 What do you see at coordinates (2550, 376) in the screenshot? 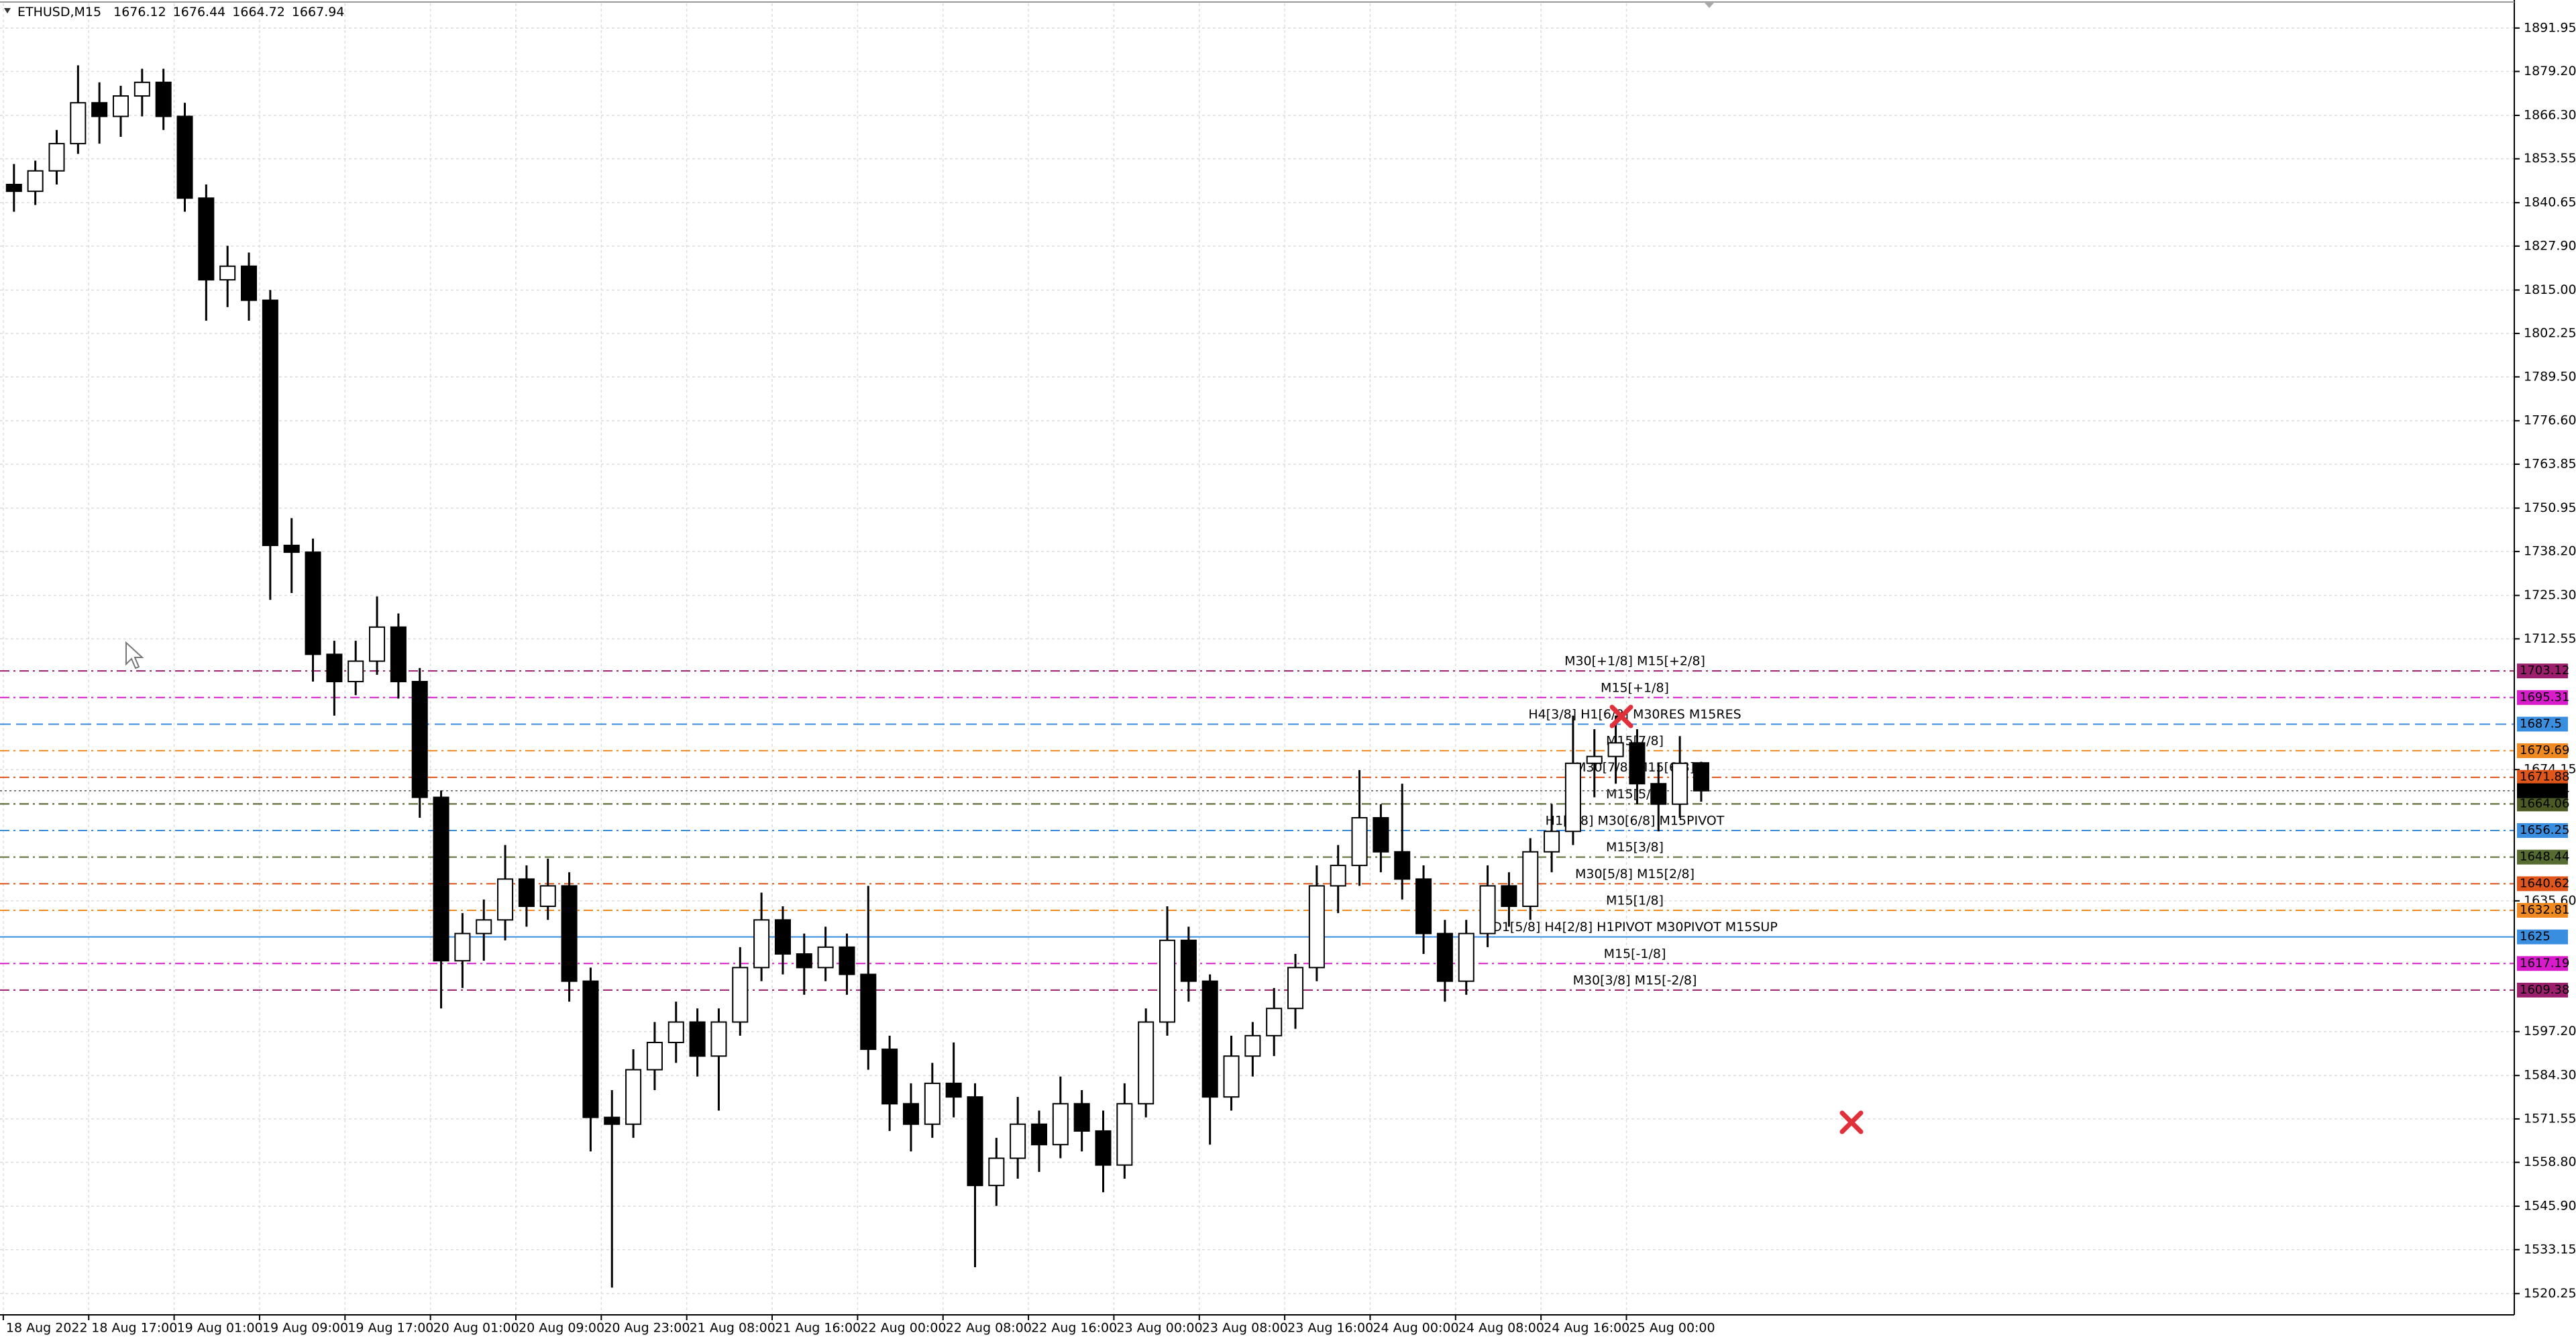
I see `y-tick-label: 1789.50` at bounding box center [2550, 376].